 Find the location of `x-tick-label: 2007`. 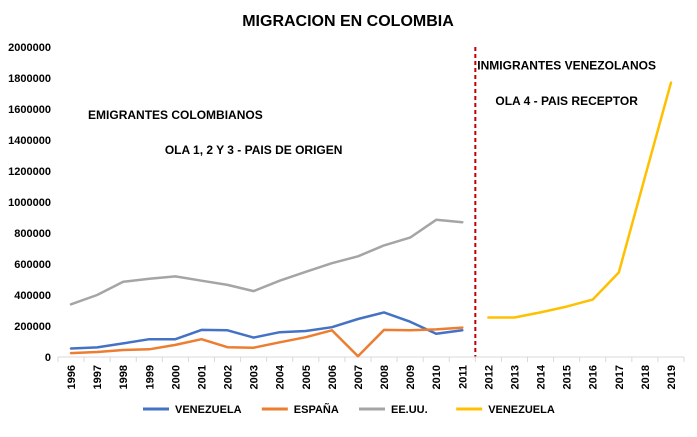

x-tick-label: 2007 is located at coordinates (359, 377).